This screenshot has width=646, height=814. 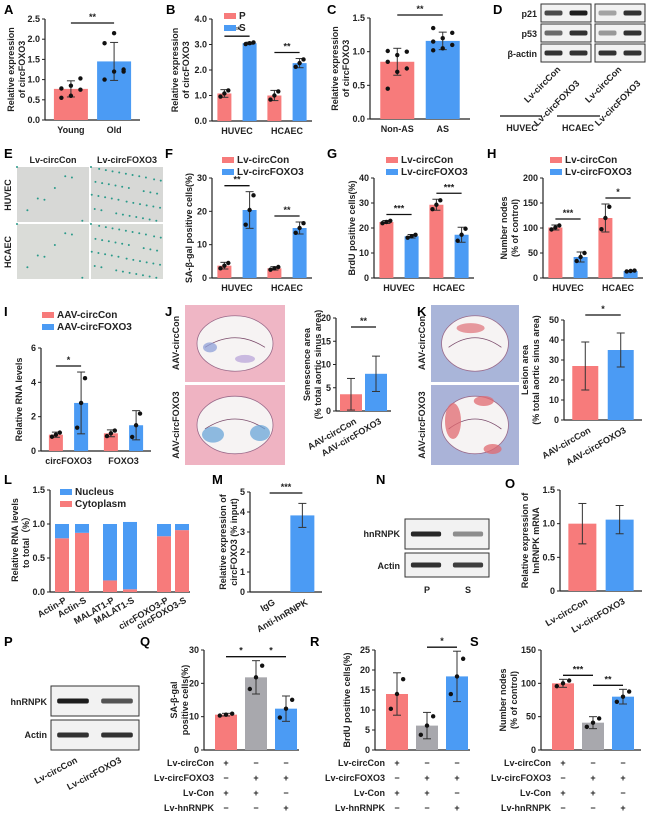 What do you see at coordinates (299, 92) in the screenshot?
I see `chart-B-bar` at bounding box center [299, 92].